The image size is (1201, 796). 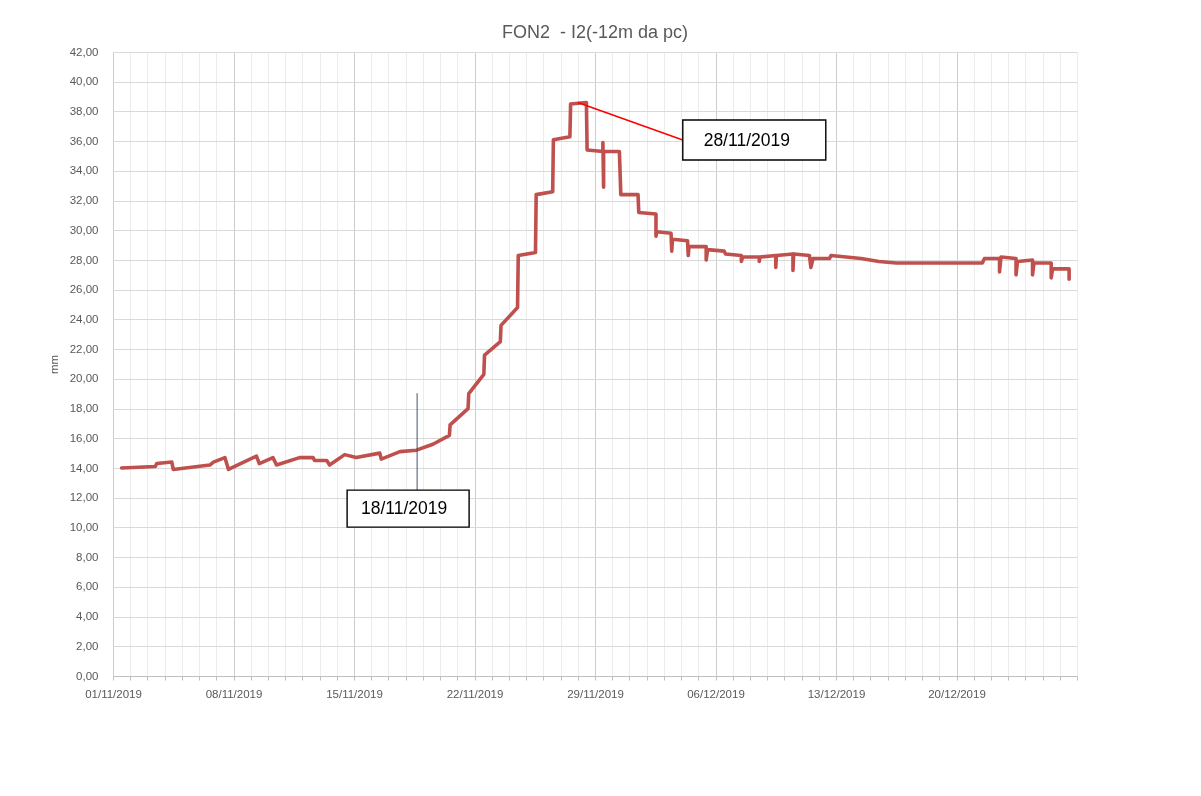 What do you see at coordinates (84, 140) in the screenshot?
I see `y-tick-label: 36,00` at bounding box center [84, 140].